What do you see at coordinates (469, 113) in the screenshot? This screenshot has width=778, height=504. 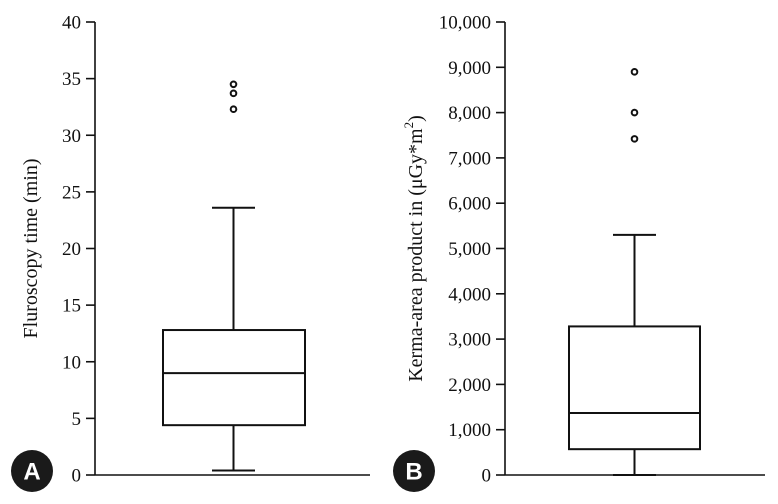 I see `panel-b-y-tick-label: 8,000` at bounding box center [469, 113].